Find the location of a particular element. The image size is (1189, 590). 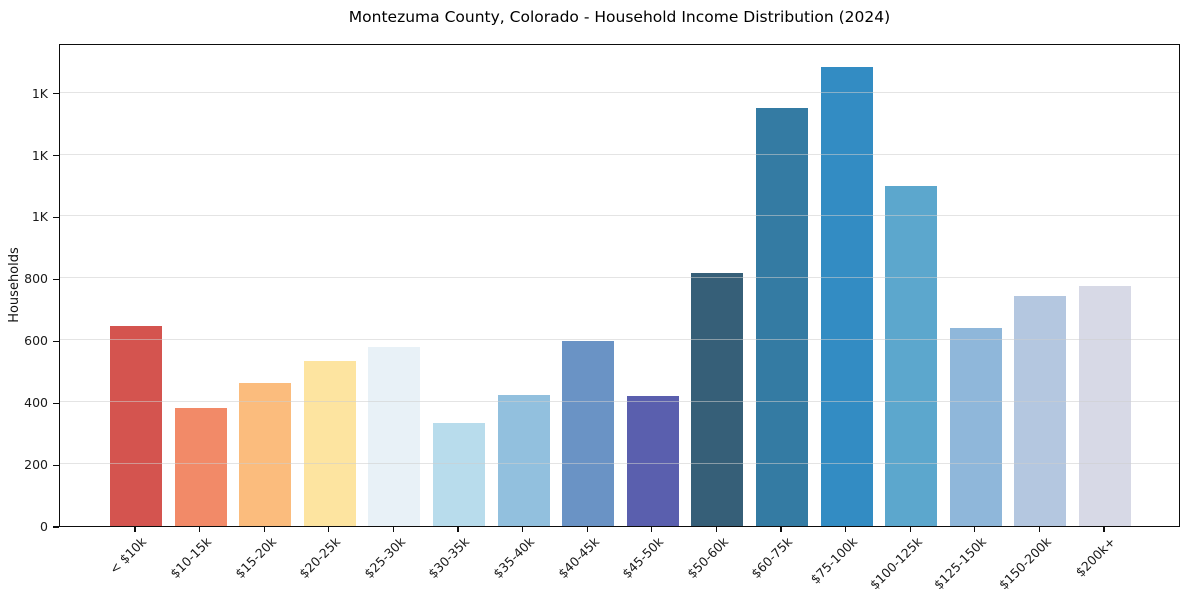

x-tick-label-text: < $10k is located at coordinates (128, 555).